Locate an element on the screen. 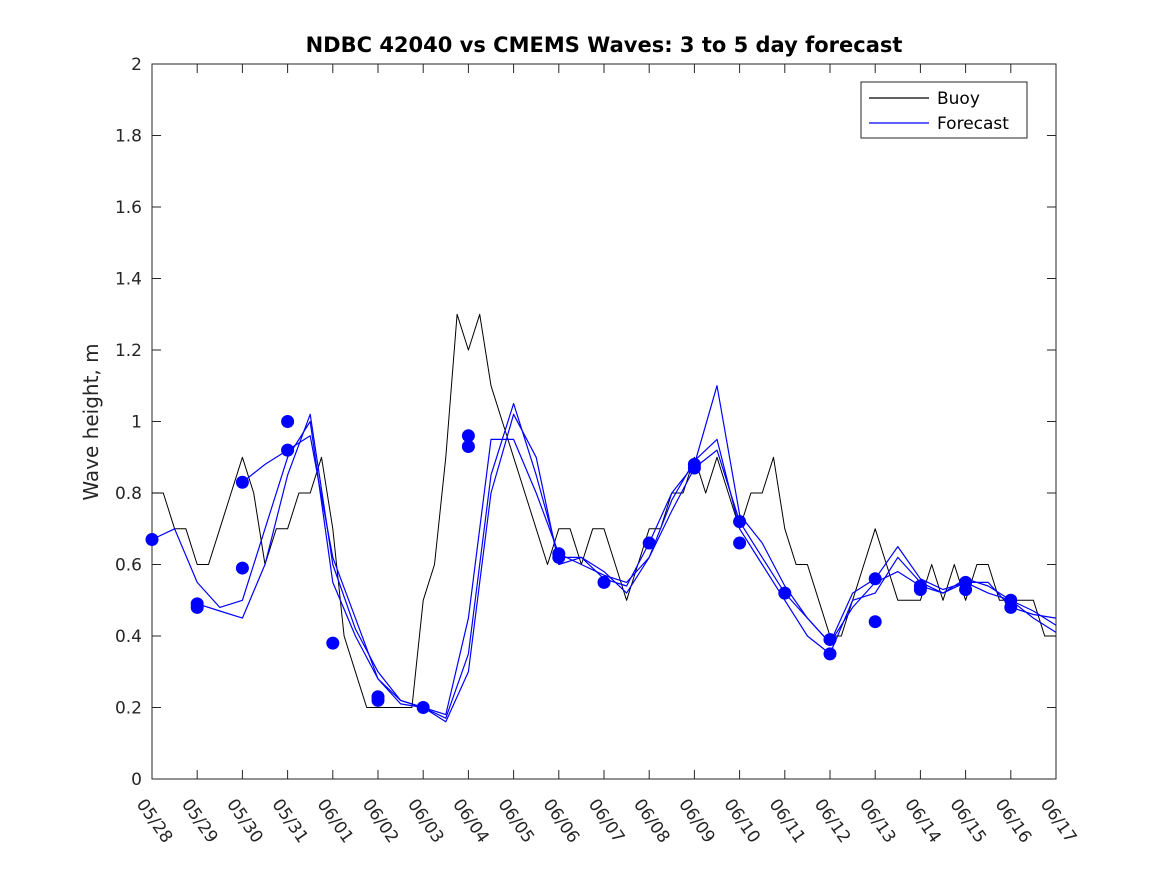  y-tick-label: 1.2 is located at coordinates (128, 351).